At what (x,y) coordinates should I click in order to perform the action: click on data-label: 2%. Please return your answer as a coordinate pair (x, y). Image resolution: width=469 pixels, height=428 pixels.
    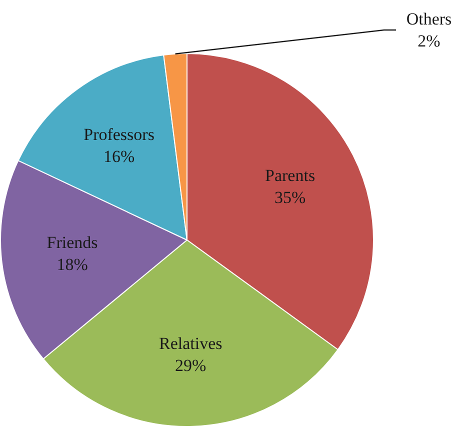
    Looking at the image, I should click on (429, 40).